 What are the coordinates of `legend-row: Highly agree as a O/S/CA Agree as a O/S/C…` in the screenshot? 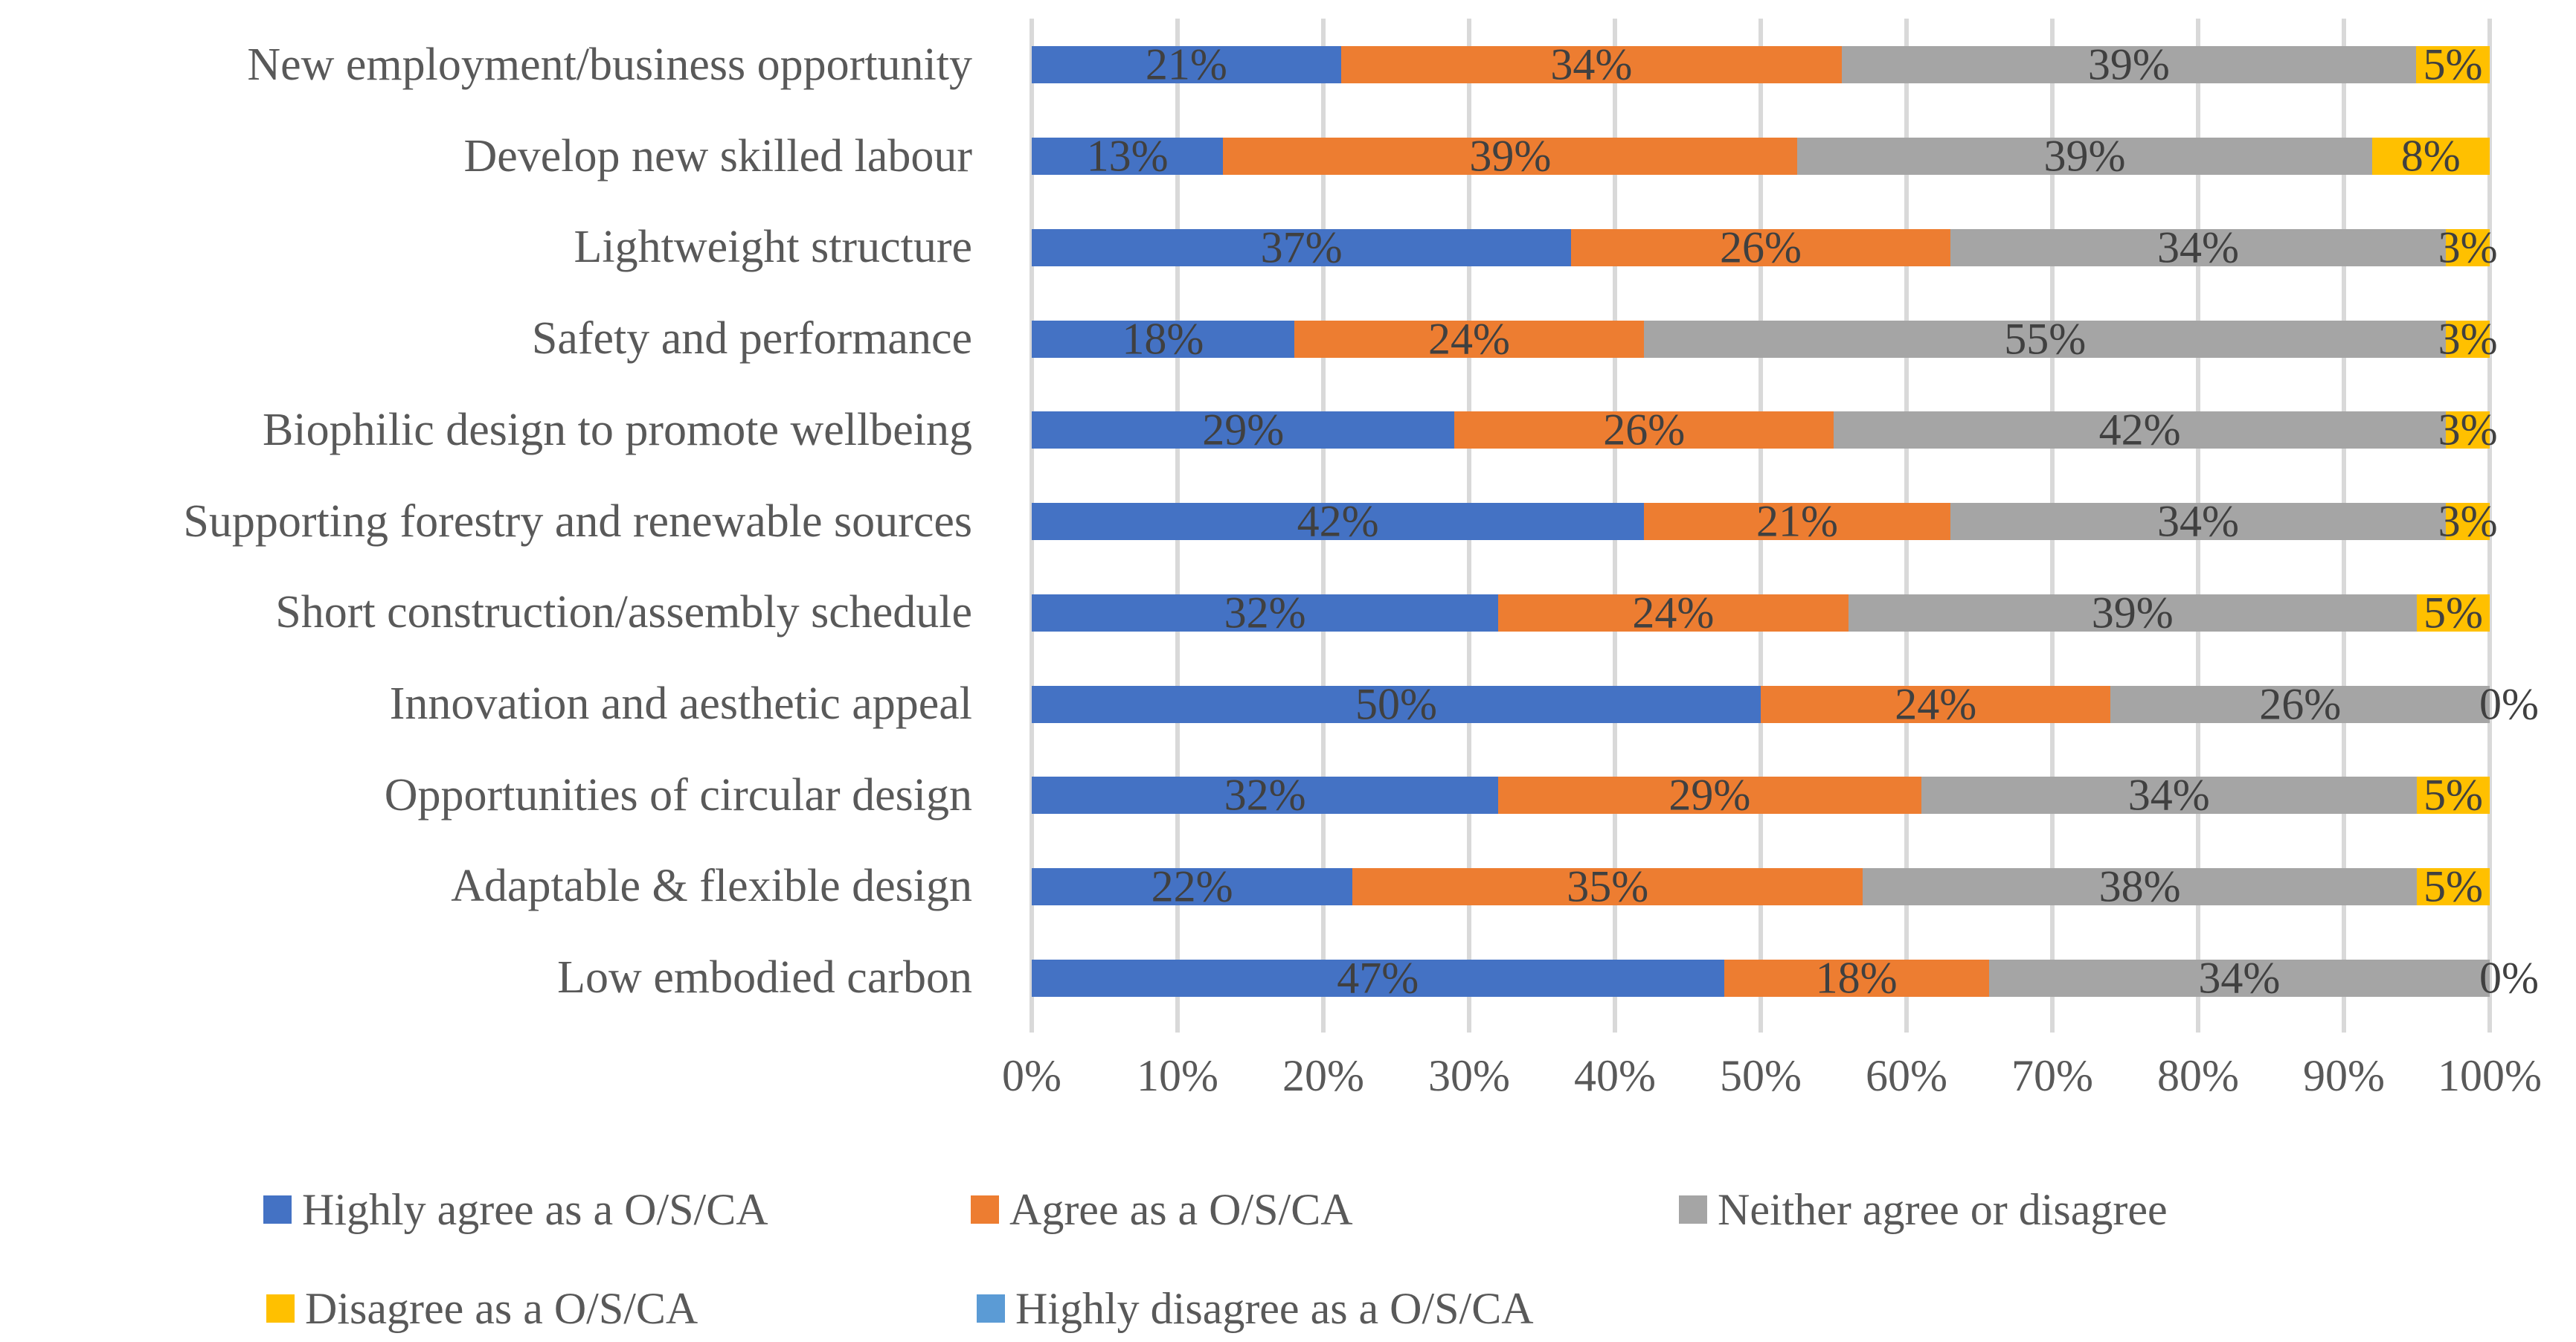 It's located at (1288, 1209).